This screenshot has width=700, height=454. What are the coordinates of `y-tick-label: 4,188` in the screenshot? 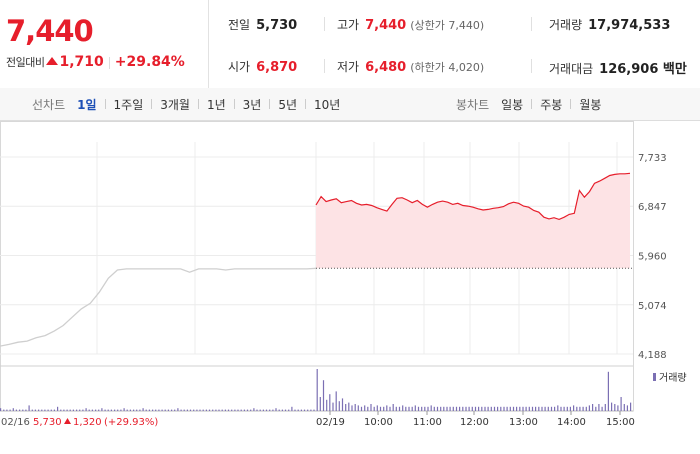 It's located at (652, 355).